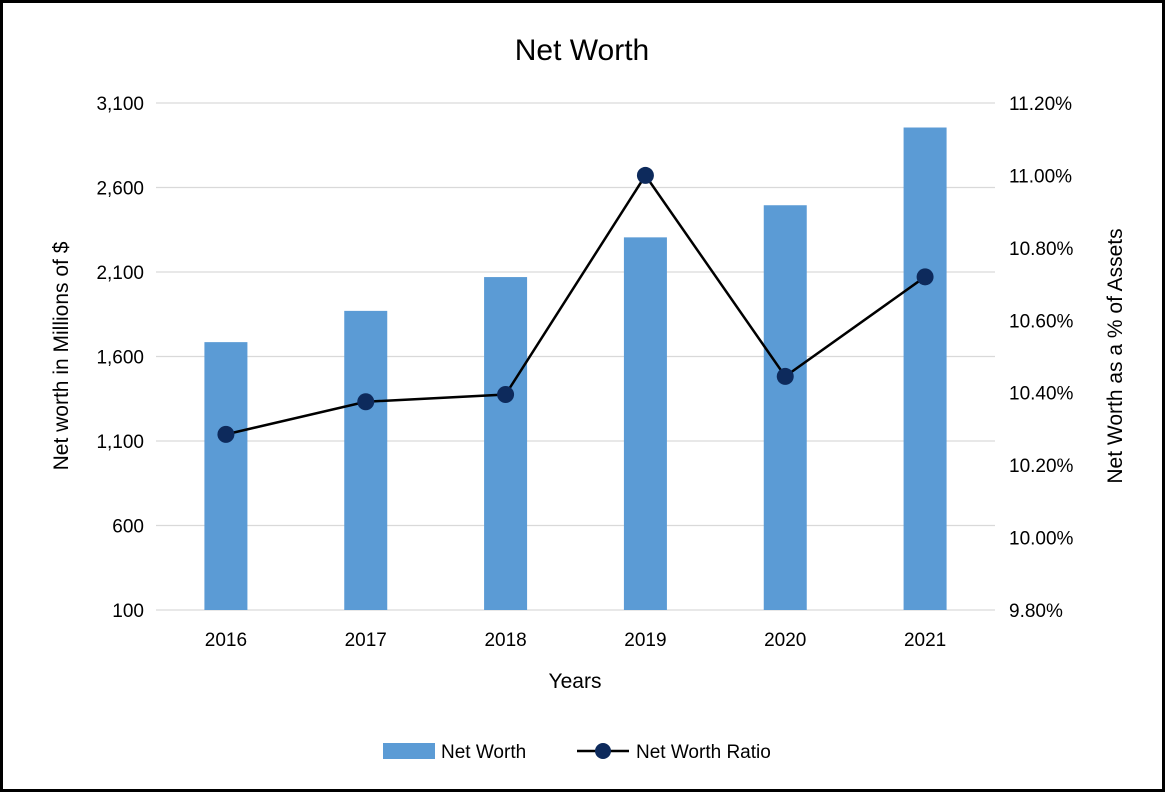 Image resolution: width=1165 pixels, height=792 pixels. What do you see at coordinates (645, 640) in the screenshot?
I see `x-tick-label: 2019` at bounding box center [645, 640].